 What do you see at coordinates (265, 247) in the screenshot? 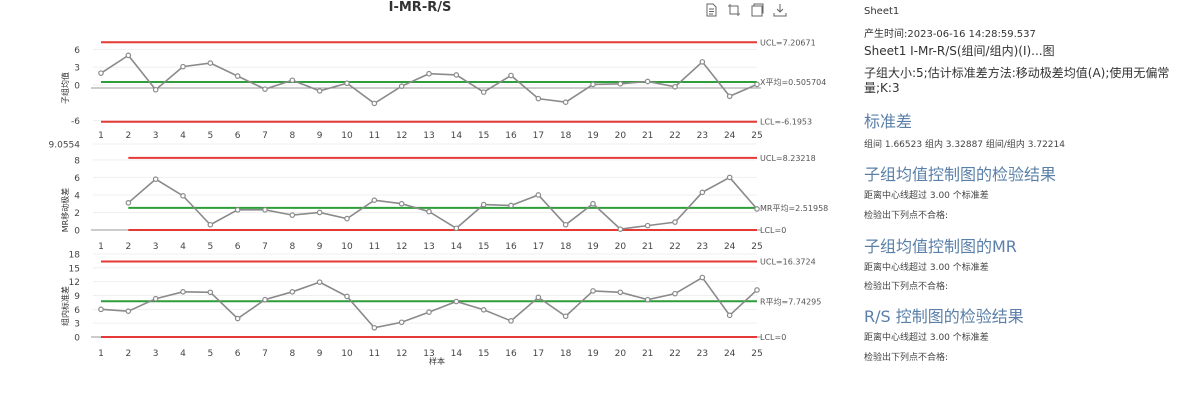
I see `x-tick-label: 7` at bounding box center [265, 247].